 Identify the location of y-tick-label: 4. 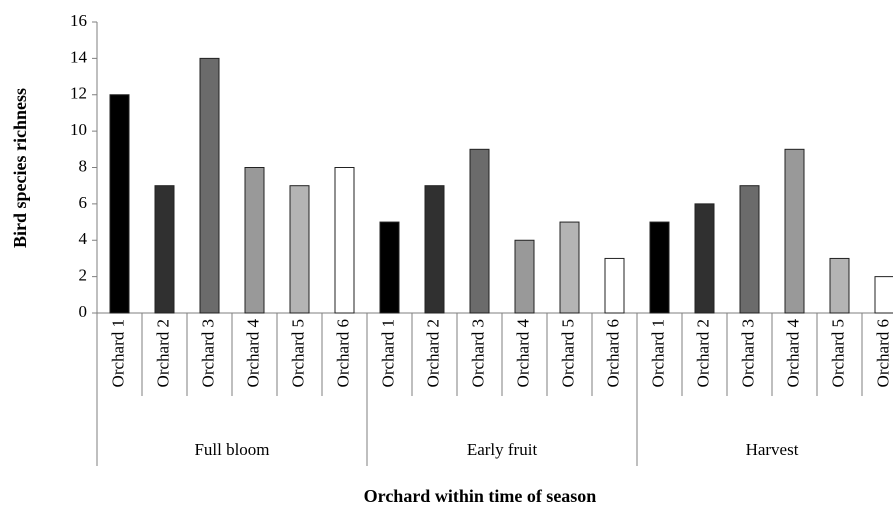
(83, 238).